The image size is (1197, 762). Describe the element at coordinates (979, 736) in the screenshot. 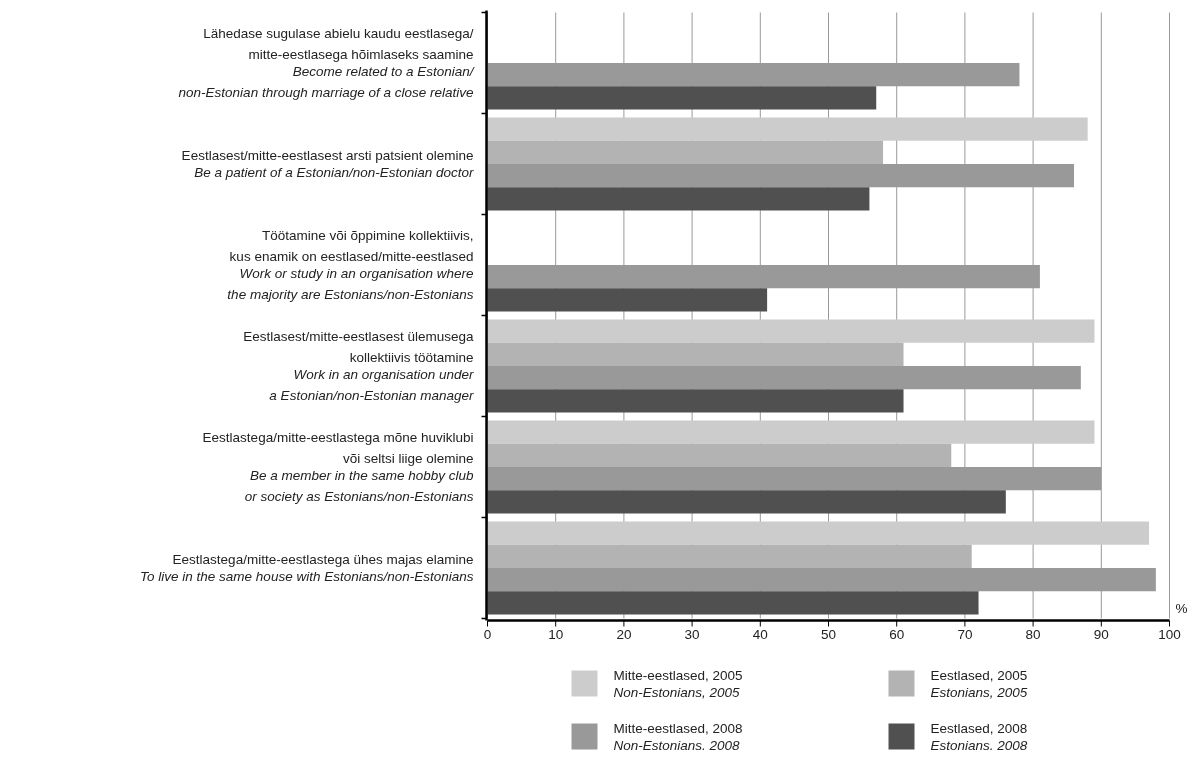

I see `legend-label: Eestlased, 2008 Estonians. 2008` at that location.